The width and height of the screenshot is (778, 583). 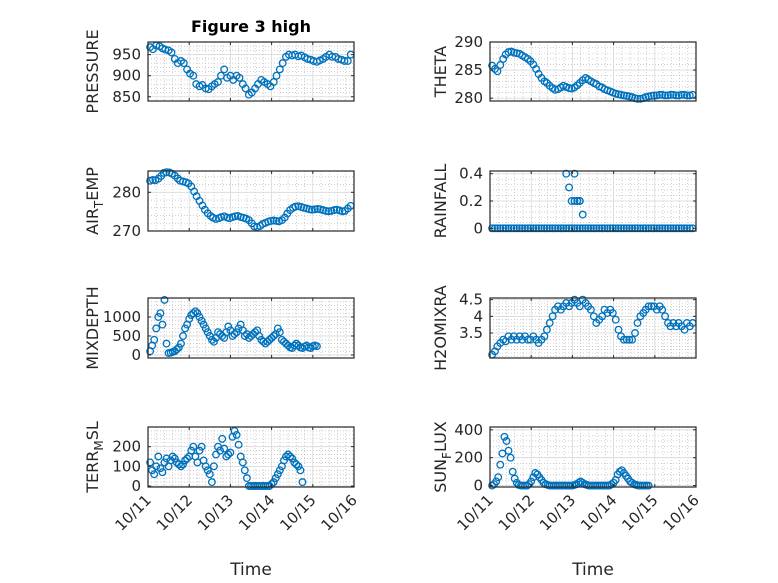 What do you see at coordinates (468, 430) in the screenshot?
I see `y-tick-label: 400` at bounding box center [468, 430].